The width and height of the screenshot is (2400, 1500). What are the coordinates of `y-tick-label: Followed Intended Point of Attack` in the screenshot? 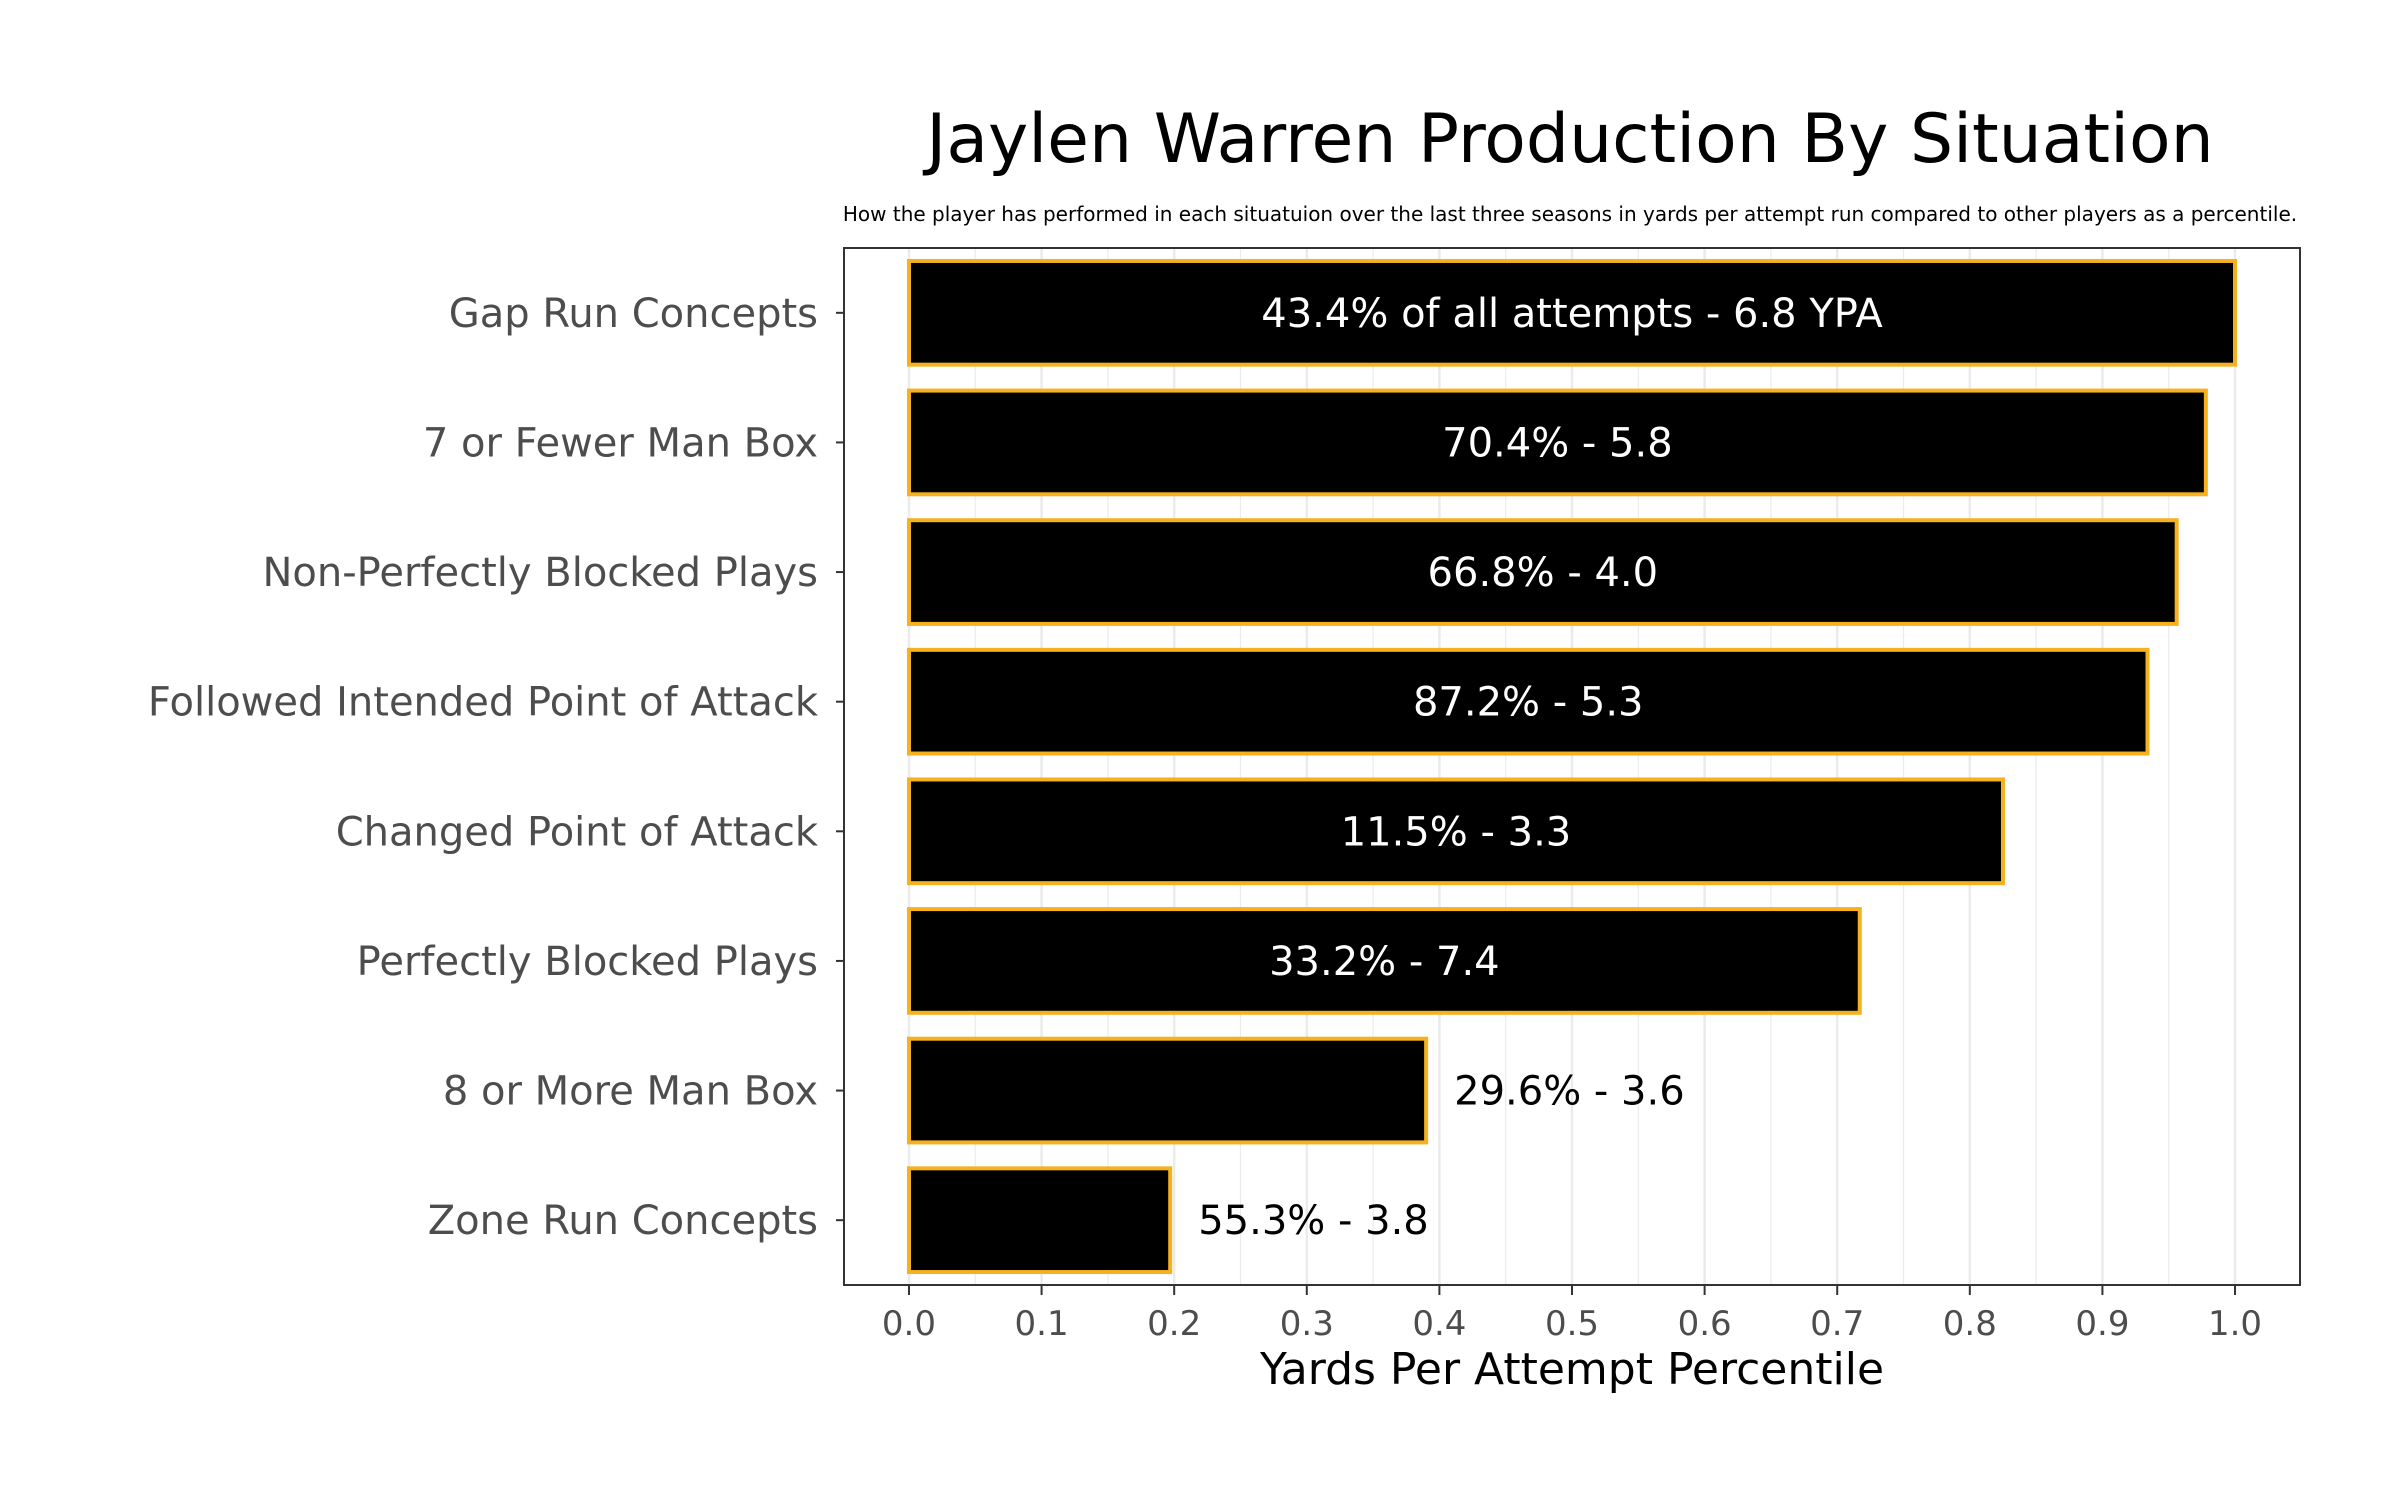 It's located at (483, 703).